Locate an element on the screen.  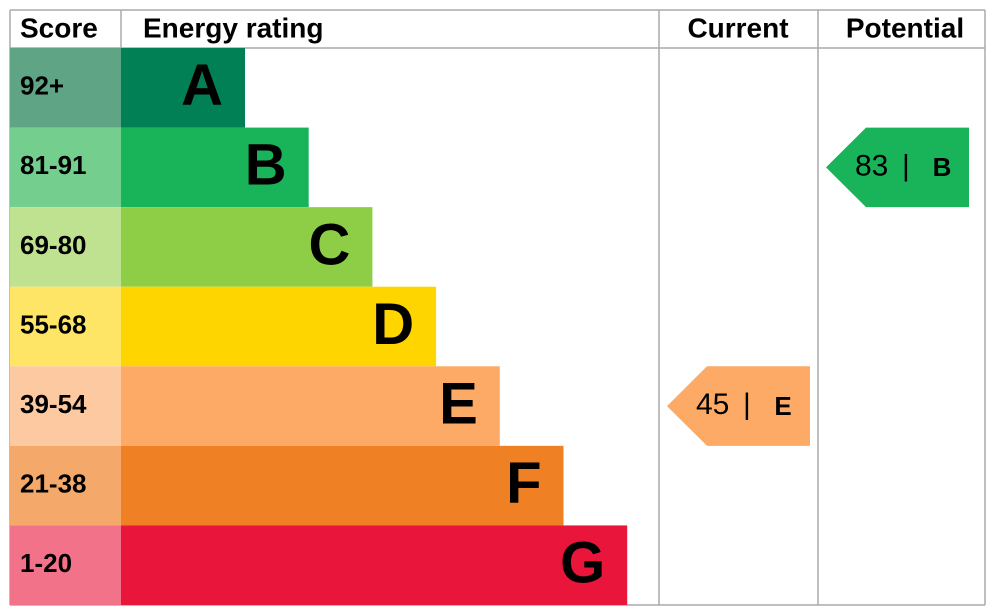
header-potential: Potential is located at coordinates (905, 27).